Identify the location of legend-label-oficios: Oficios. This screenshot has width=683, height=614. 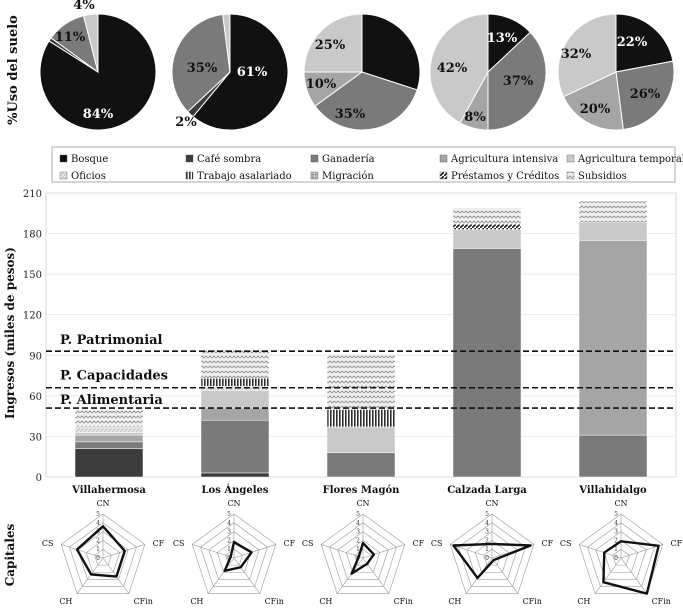
(88, 176).